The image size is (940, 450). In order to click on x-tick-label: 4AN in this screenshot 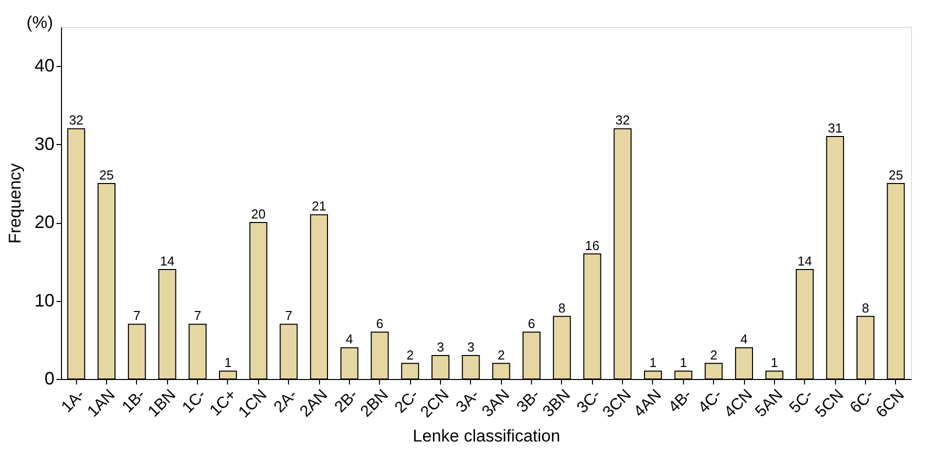, I will do `click(647, 403)`.